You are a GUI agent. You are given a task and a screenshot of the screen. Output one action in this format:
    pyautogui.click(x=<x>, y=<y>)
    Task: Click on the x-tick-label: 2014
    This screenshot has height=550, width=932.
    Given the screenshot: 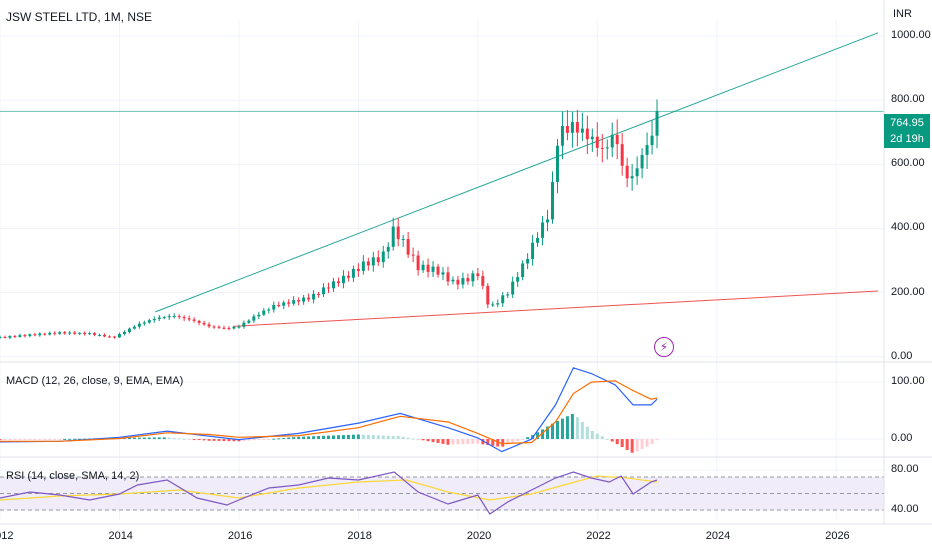 What is the action you would take?
    pyautogui.click(x=120, y=536)
    